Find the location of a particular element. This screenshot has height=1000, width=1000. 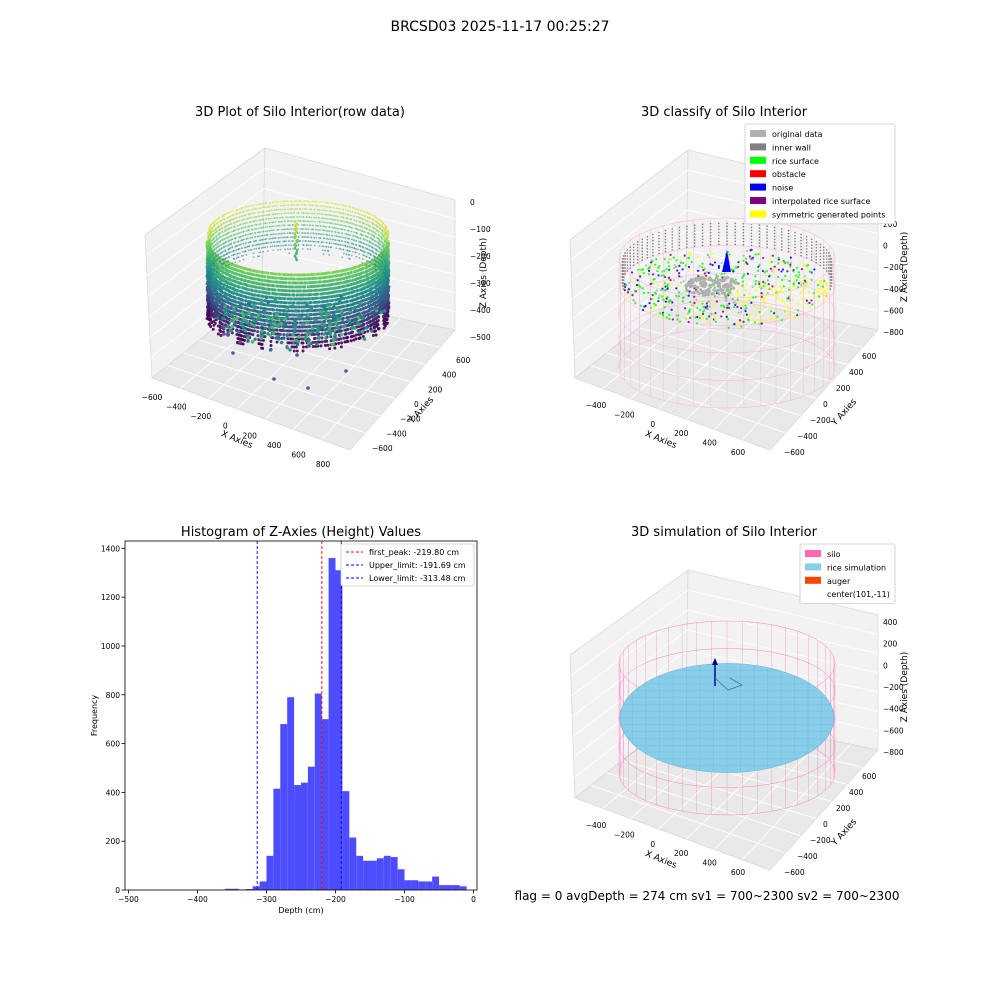

y-tick-label: 200 is located at coordinates (435, 389).